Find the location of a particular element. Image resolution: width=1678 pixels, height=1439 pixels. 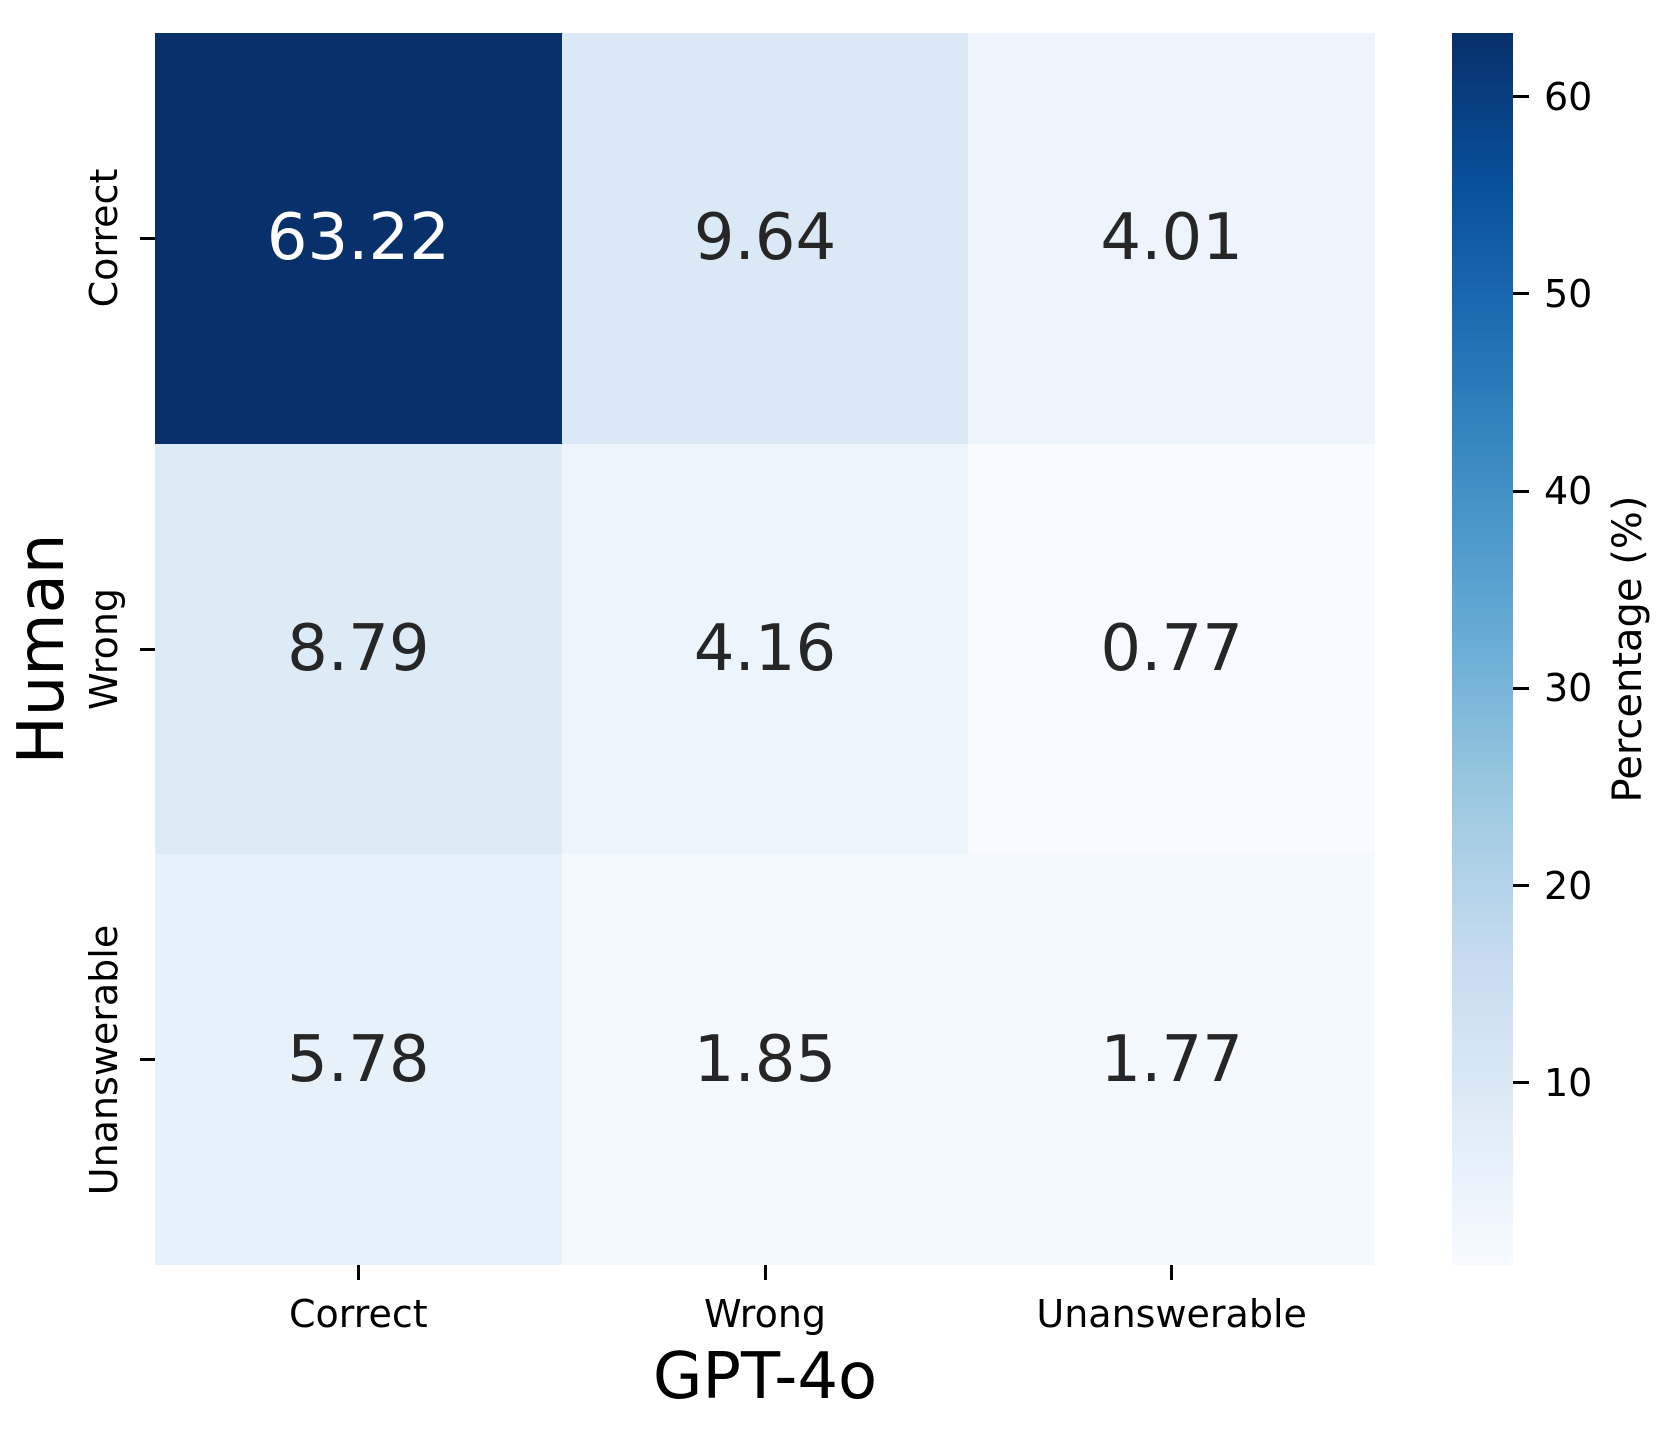

colorbar-tick-label: 50 is located at coordinates (1568, 293).